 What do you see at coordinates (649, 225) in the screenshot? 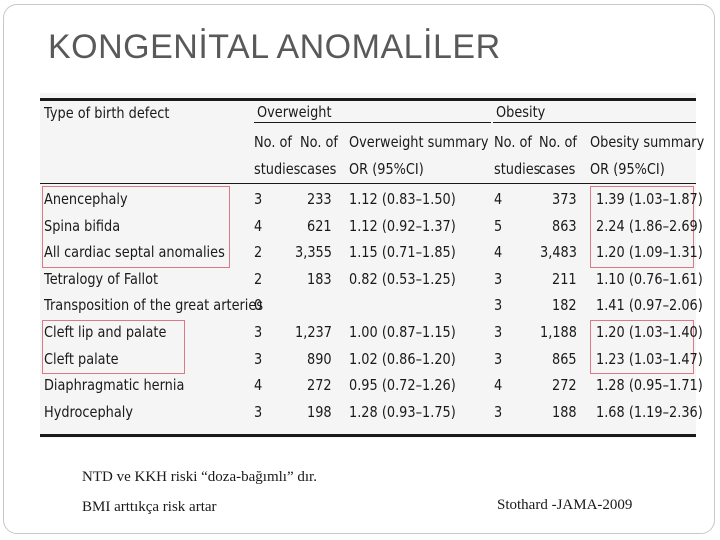
I see `table-cell-ob-or: 2.24 (1.86–2.69)` at bounding box center [649, 225].